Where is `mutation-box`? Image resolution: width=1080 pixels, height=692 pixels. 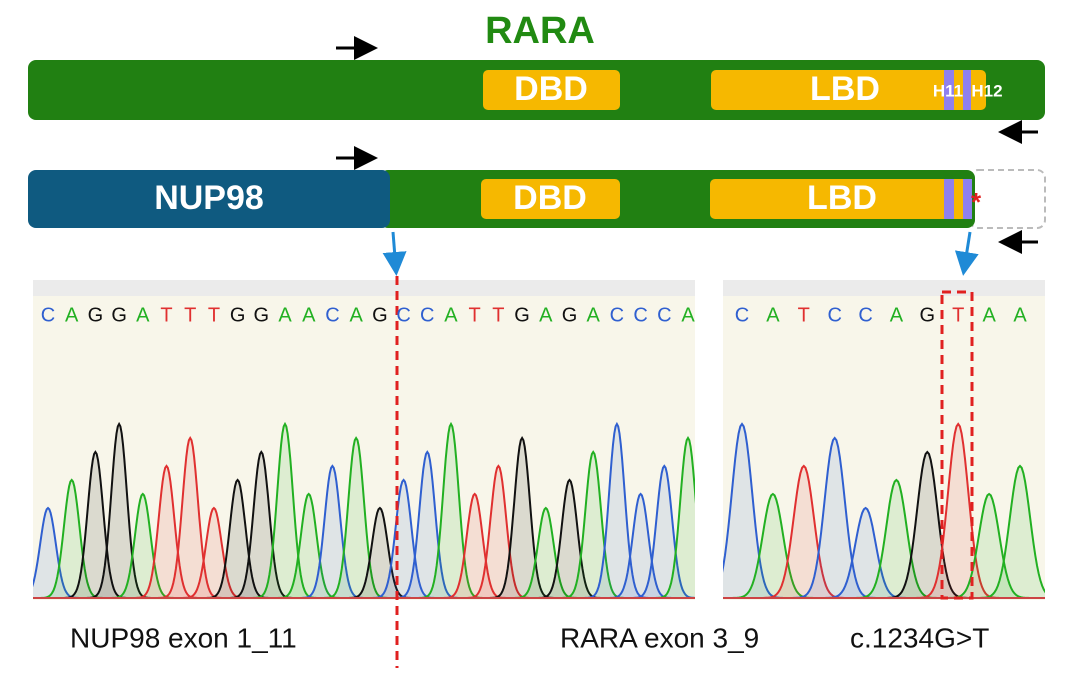
mutation-box is located at coordinates (957, 445).